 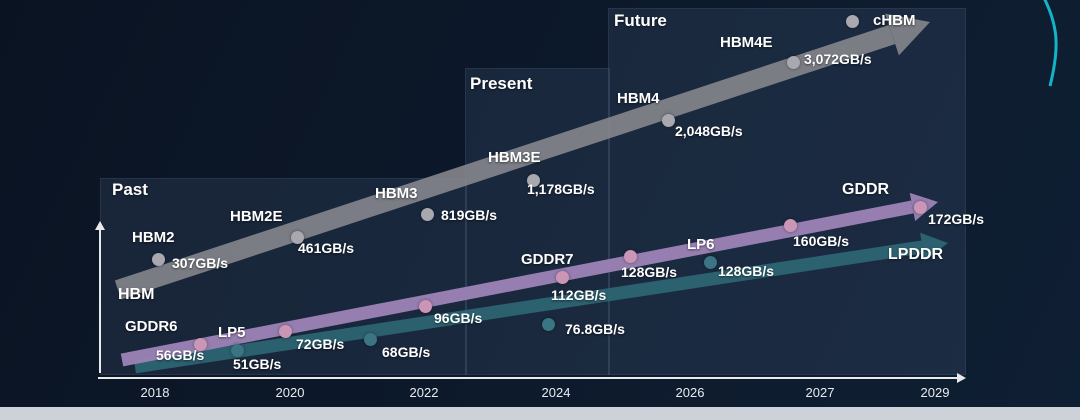 What do you see at coordinates (151, 326) in the screenshot?
I see `point-name-gddr6: GDDR6` at bounding box center [151, 326].